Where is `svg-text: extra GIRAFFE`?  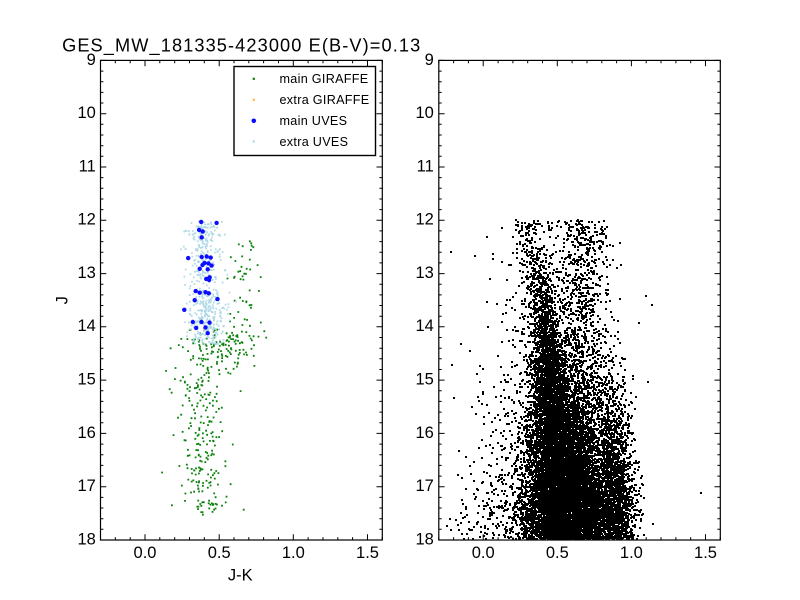 svg-text: extra GIRAFFE is located at coordinates (325, 100).